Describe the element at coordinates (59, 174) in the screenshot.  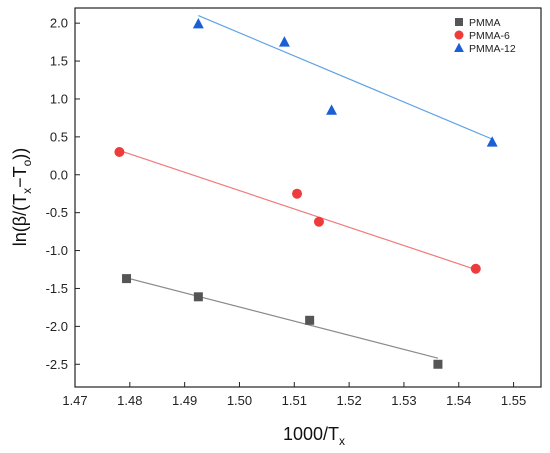
I see `y-tick-label: 0.0` at that location.